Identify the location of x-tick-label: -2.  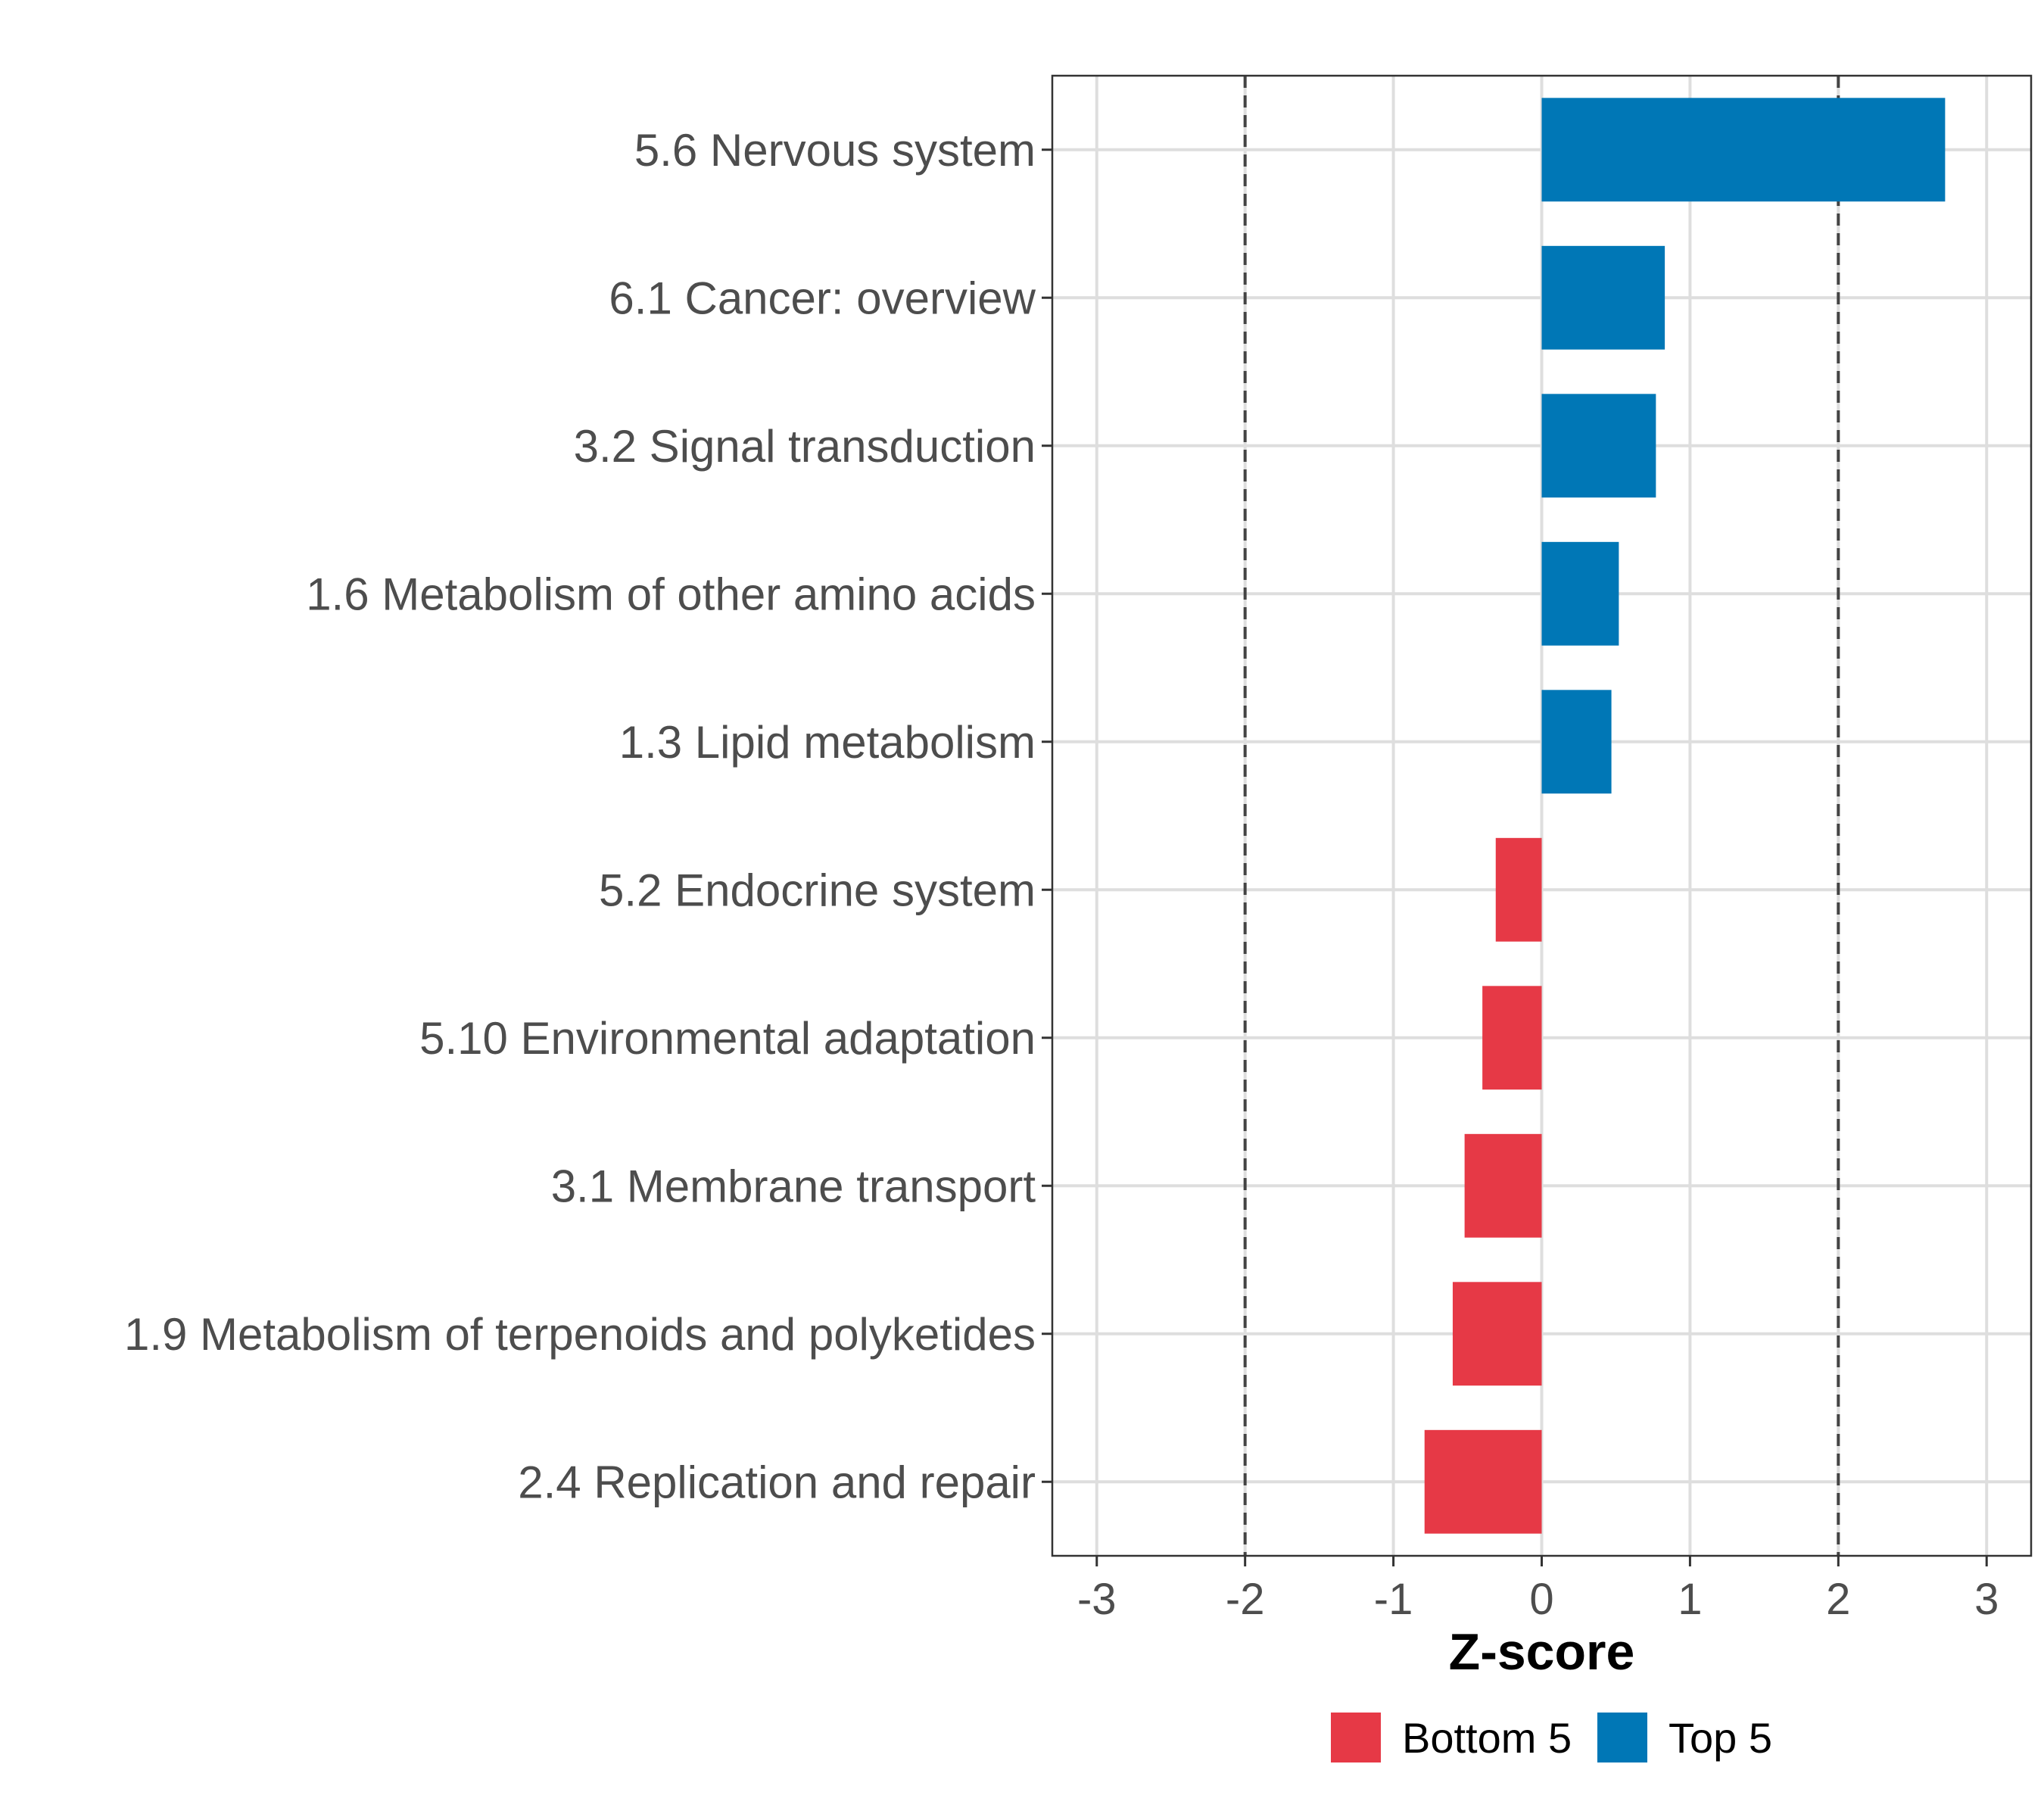
(1245, 1599).